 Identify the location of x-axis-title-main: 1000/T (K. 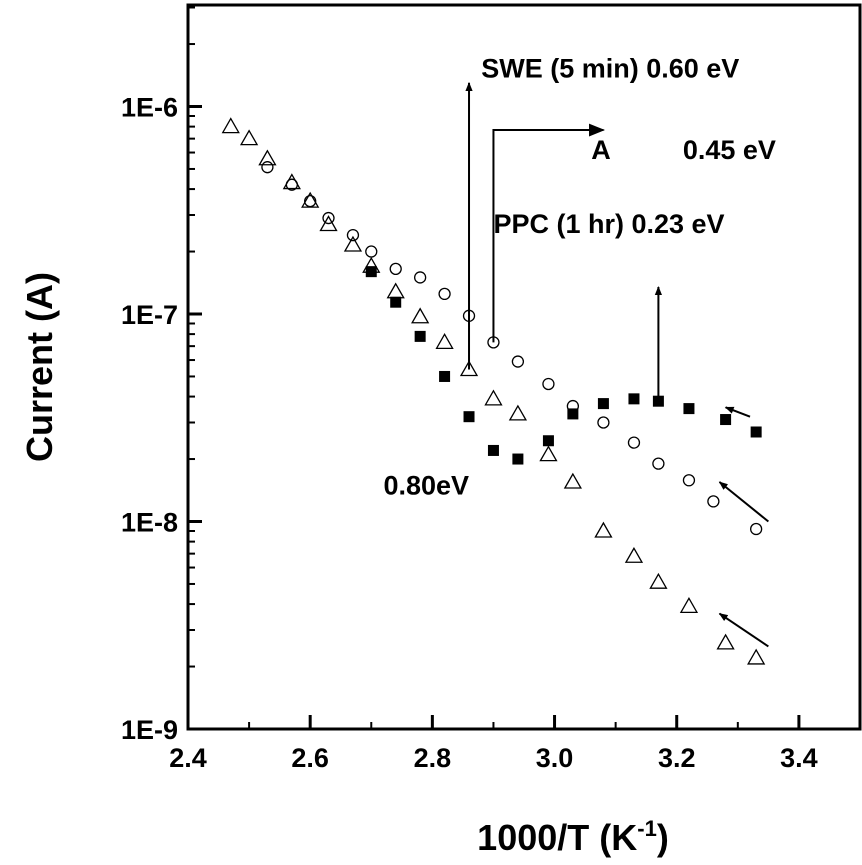
(557, 837).